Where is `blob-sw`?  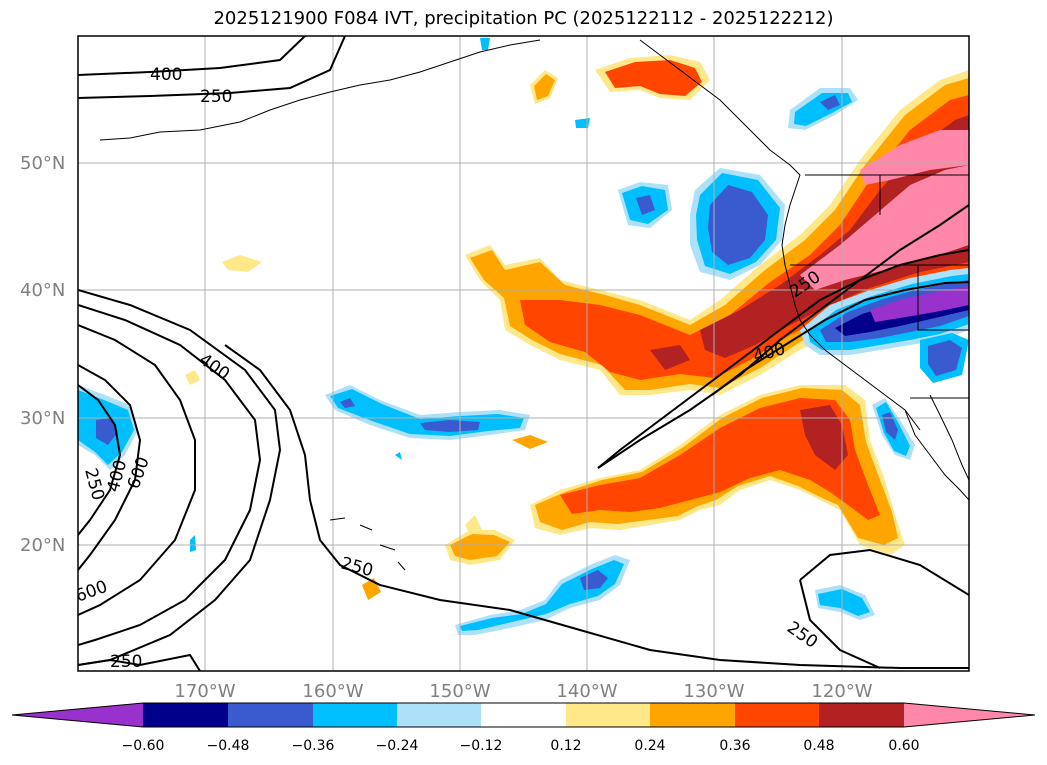 blob-sw is located at coordinates (192, 377).